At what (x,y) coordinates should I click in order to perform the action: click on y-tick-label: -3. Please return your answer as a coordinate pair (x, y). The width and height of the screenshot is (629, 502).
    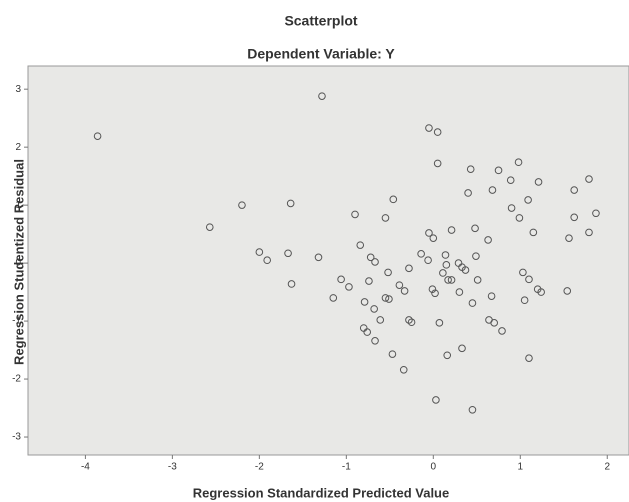
    Looking at the image, I should click on (16, 437).